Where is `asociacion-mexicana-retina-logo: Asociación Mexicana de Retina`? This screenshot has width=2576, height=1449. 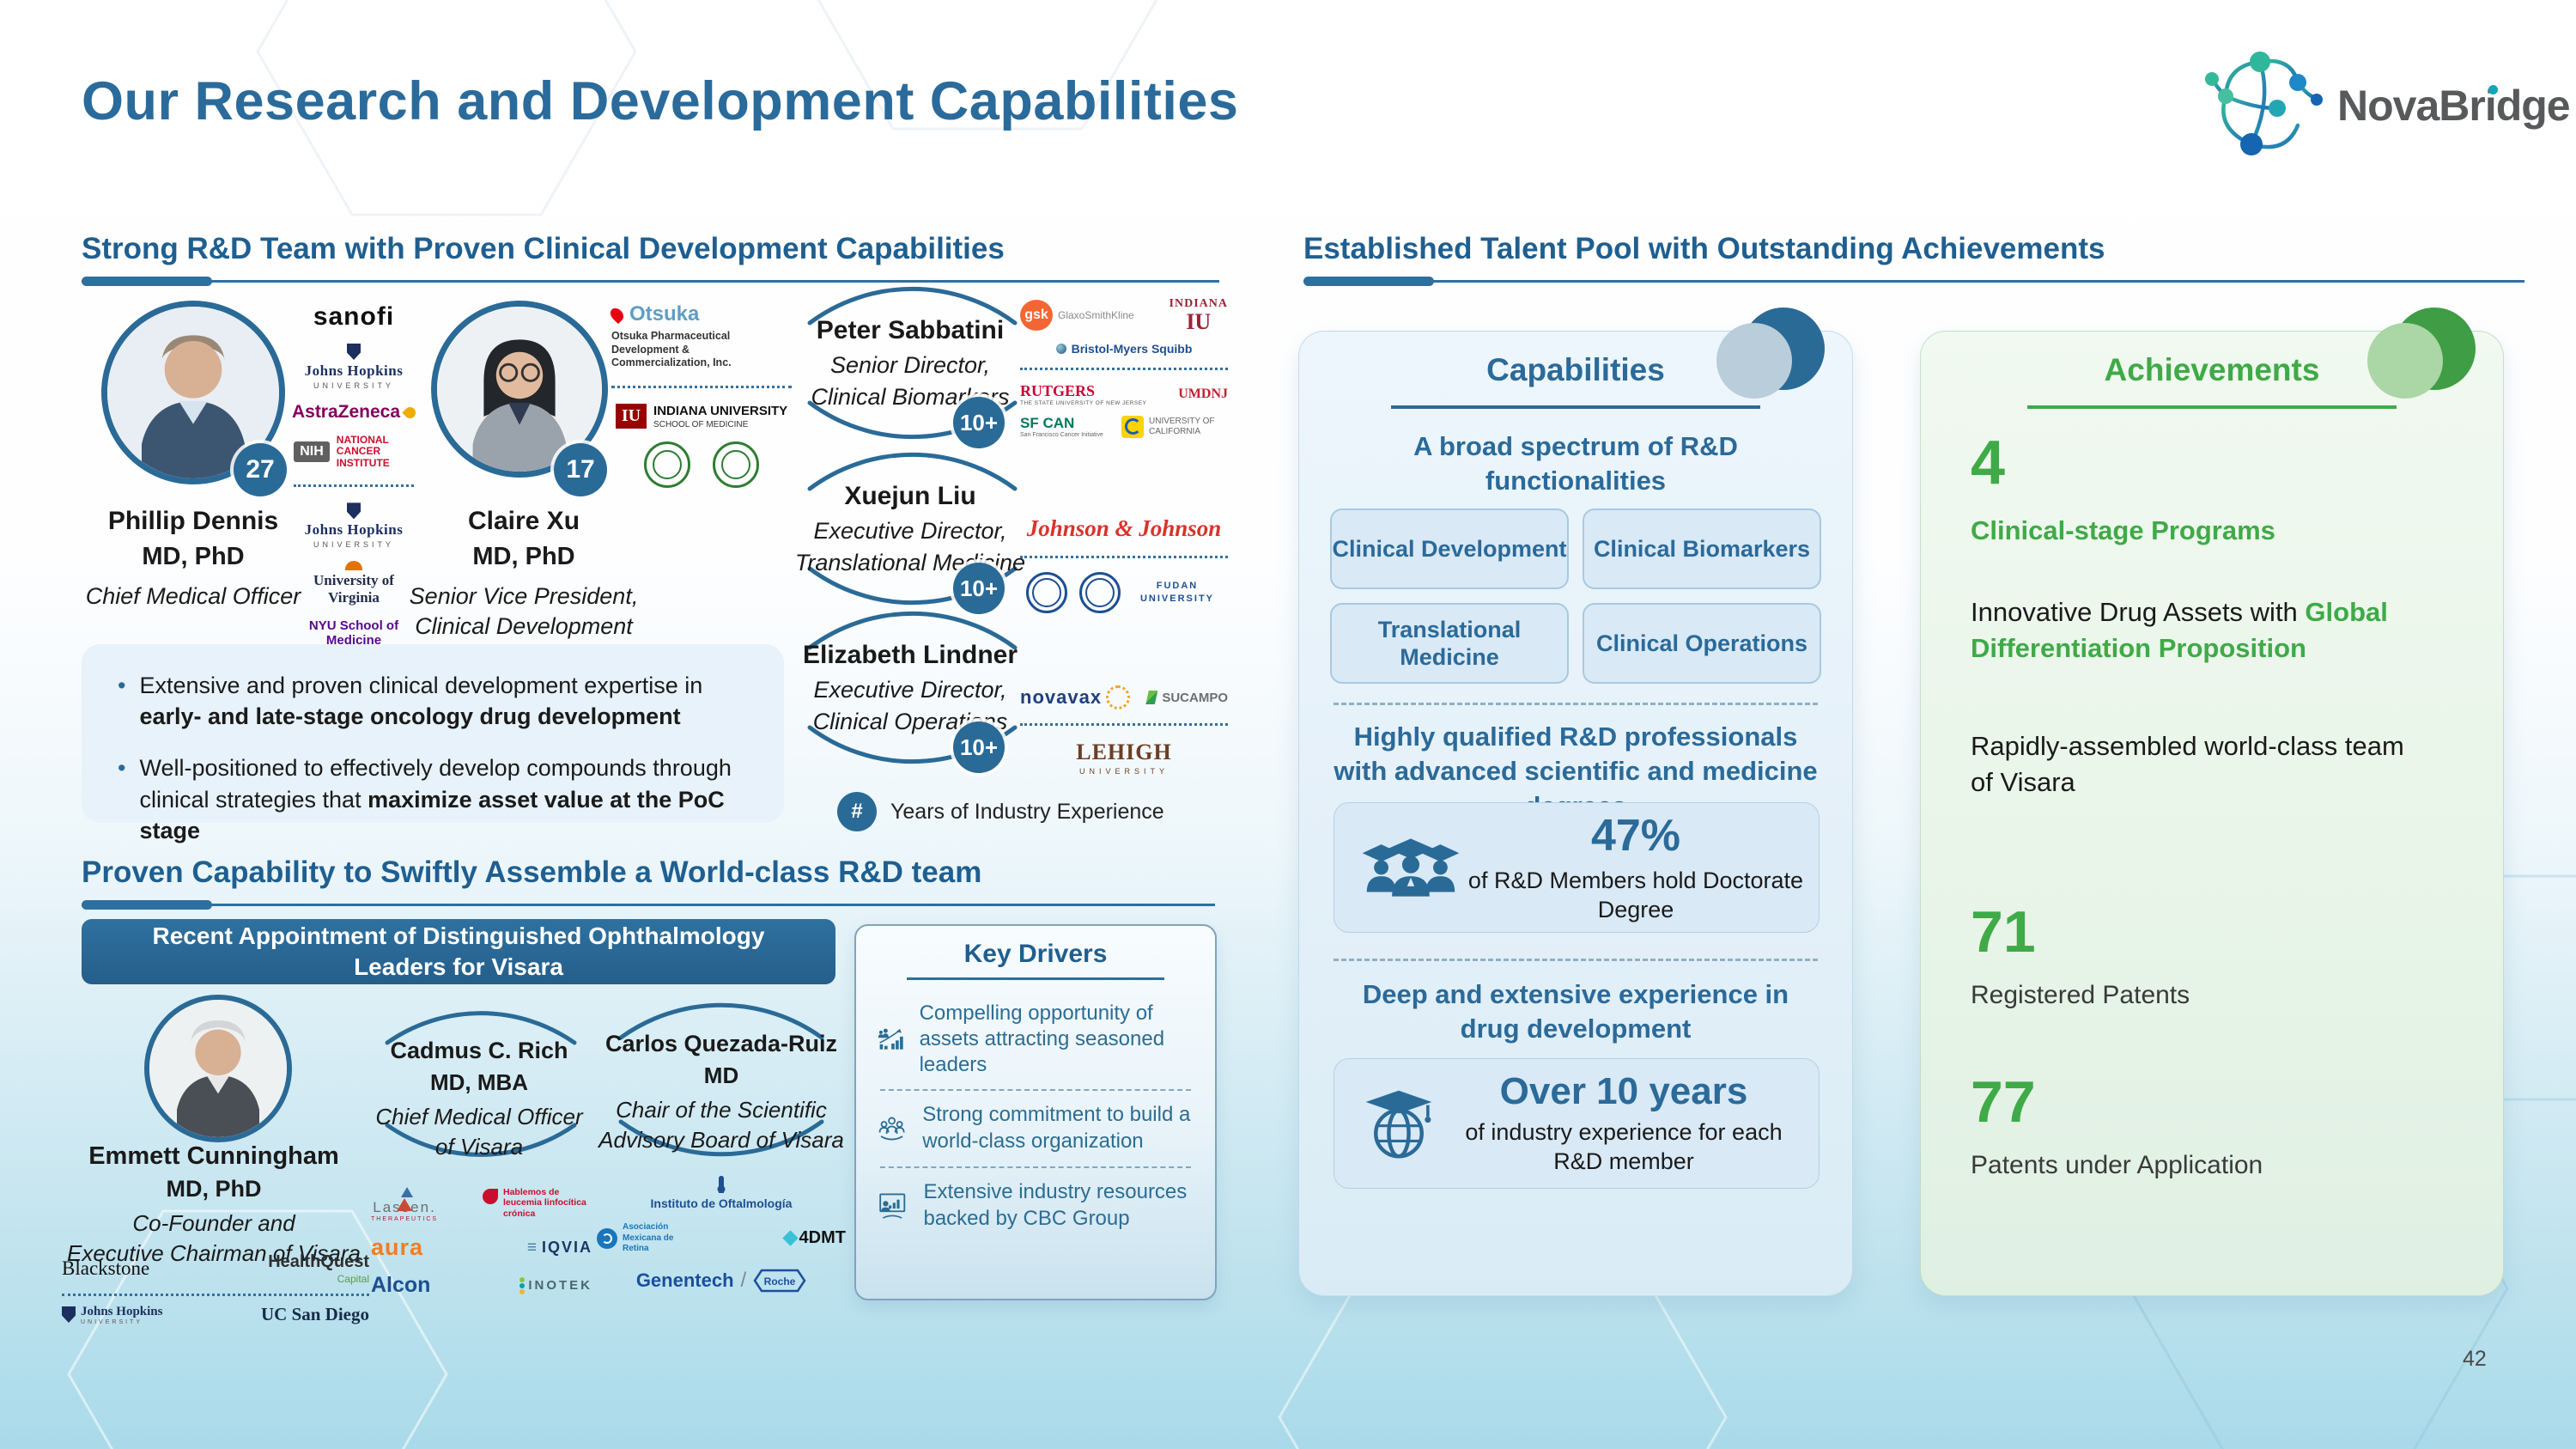 asociacion-mexicana-retina-logo: Asociación Mexicana de Retina is located at coordinates (647, 1238).